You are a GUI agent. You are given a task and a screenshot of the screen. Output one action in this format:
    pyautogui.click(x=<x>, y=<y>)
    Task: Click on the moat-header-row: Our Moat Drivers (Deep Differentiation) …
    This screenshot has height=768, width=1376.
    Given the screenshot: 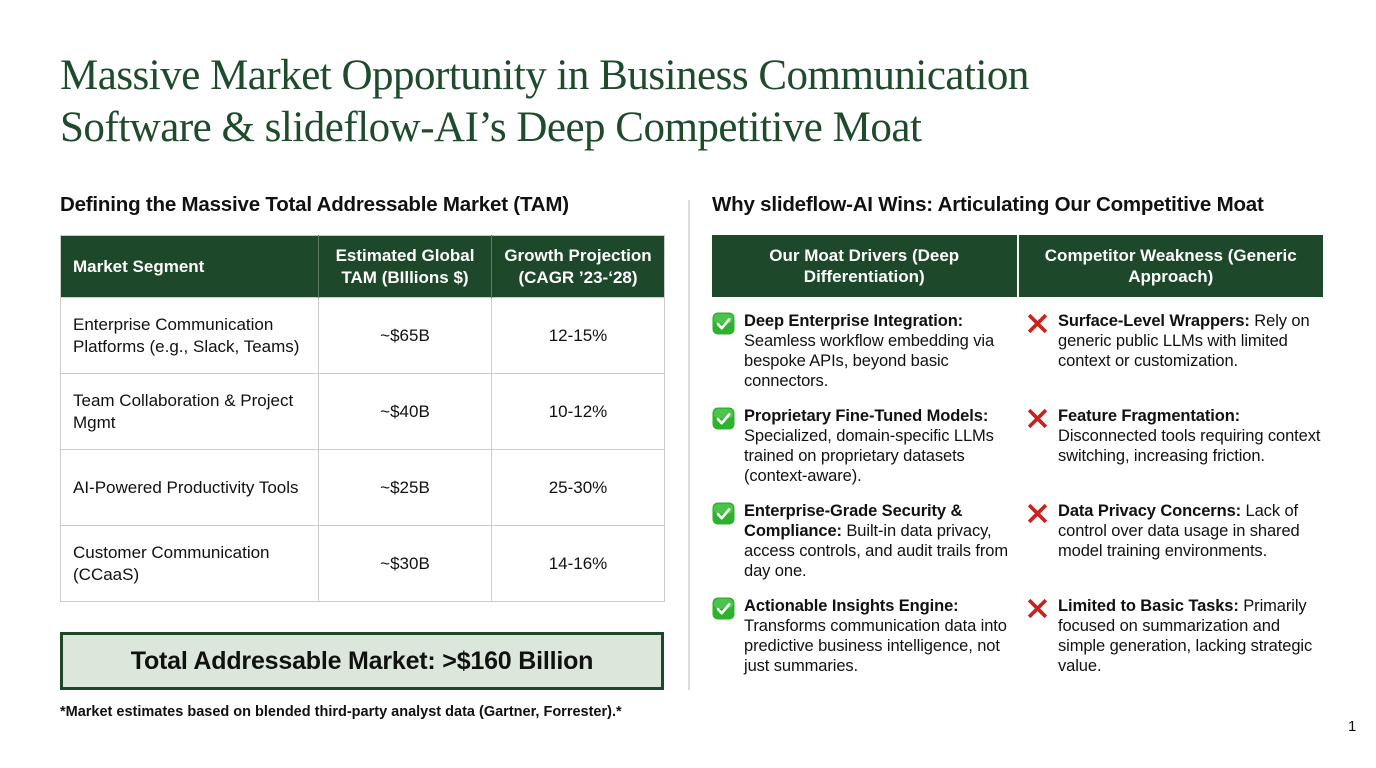 What is the action you would take?
    pyautogui.click(x=1017, y=266)
    